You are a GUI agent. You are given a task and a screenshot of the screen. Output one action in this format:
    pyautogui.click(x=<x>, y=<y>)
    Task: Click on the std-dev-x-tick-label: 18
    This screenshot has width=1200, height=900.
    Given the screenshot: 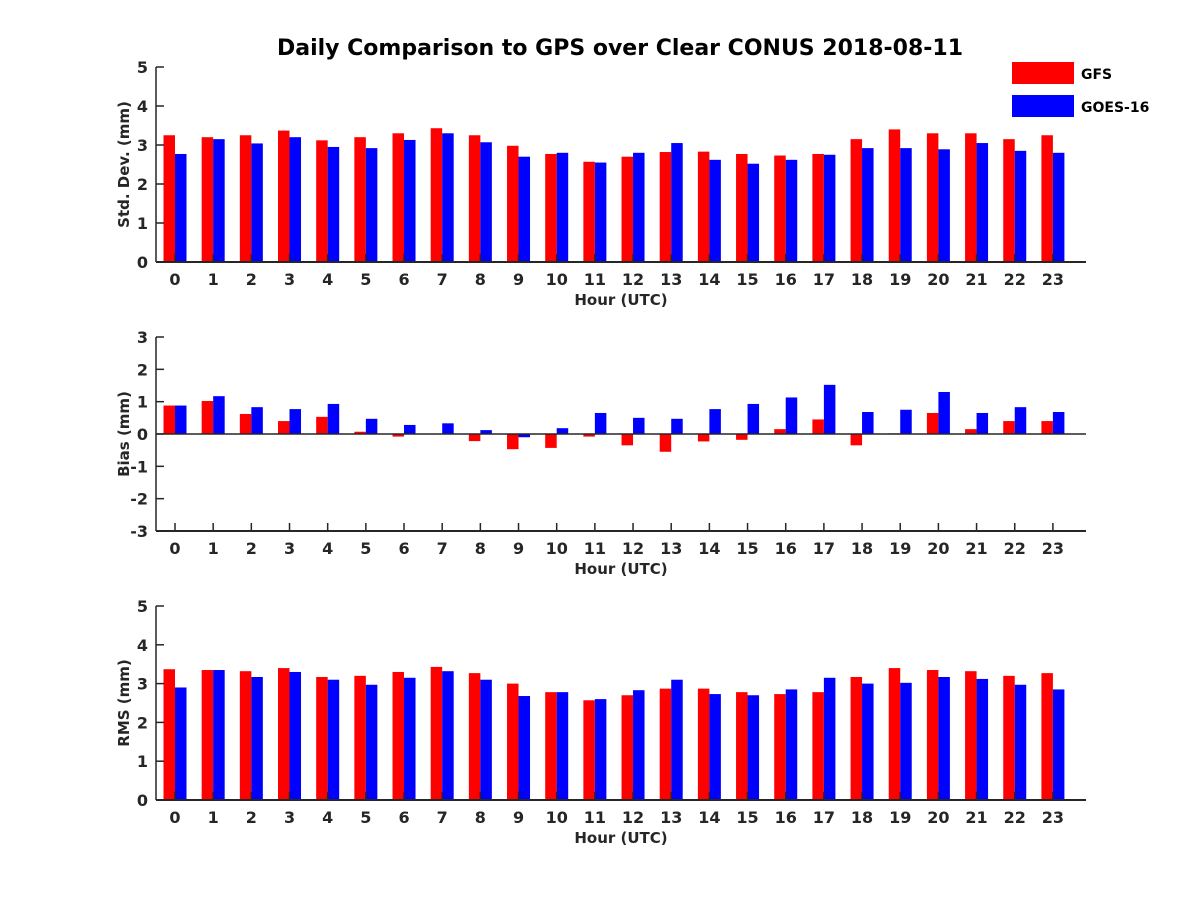 What is the action you would take?
    pyautogui.click(x=862, y=279)
    